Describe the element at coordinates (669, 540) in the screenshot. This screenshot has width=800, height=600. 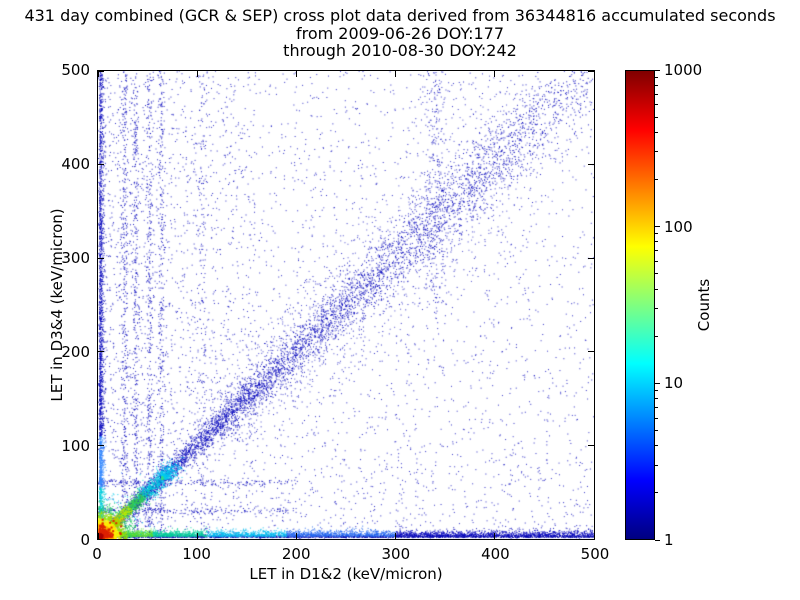
I see `colorbar-tick-label: 1` at that location.